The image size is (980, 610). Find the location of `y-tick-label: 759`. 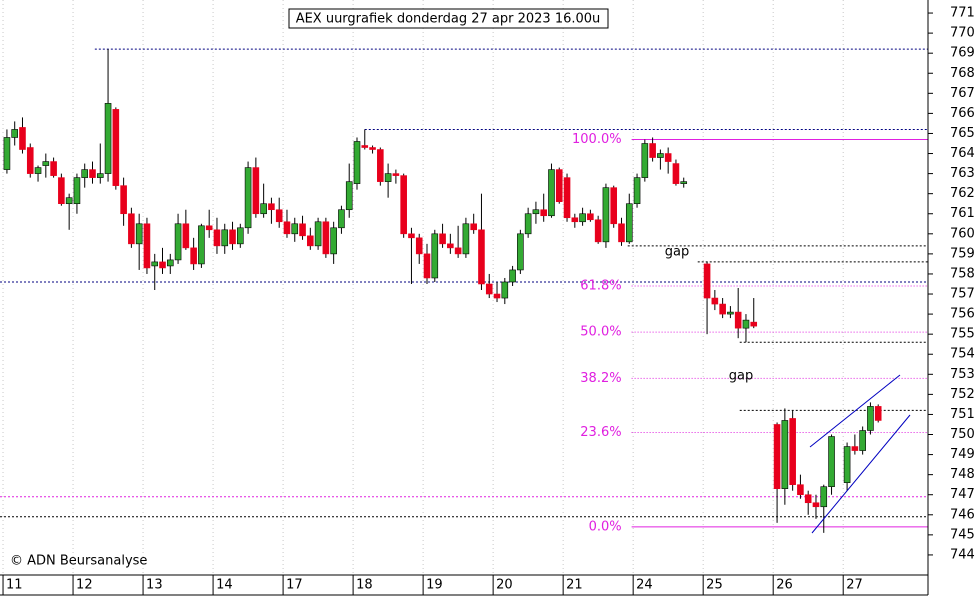

y-tick-label: 759 is located at coordinates (962, 253).